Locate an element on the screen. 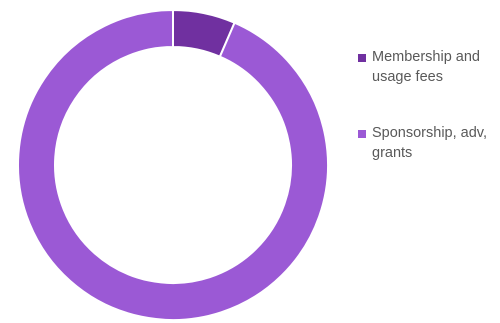  legend-label-sponsorship: Sponsorship, adv, grants is located at coordinates (429, 143).